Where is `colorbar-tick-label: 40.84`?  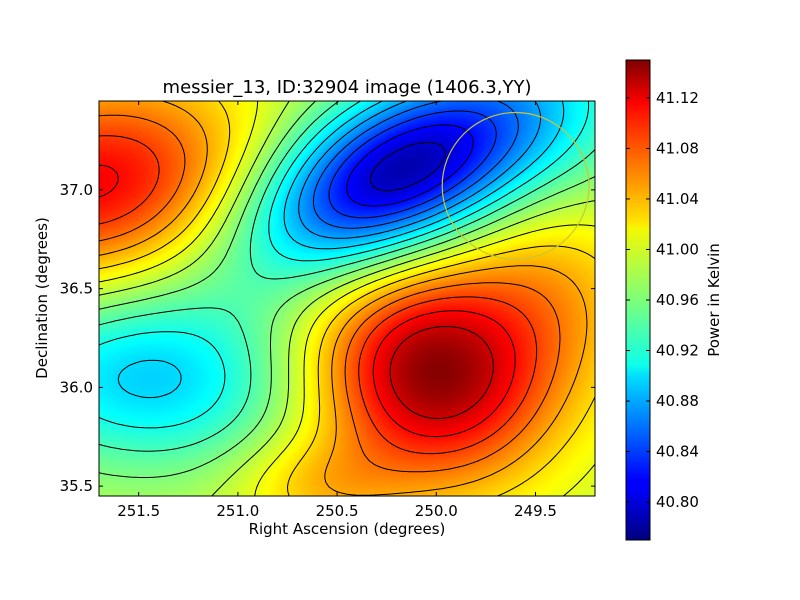 colorbar-tick-label: 40.84 is located at coordinates (677, 452).